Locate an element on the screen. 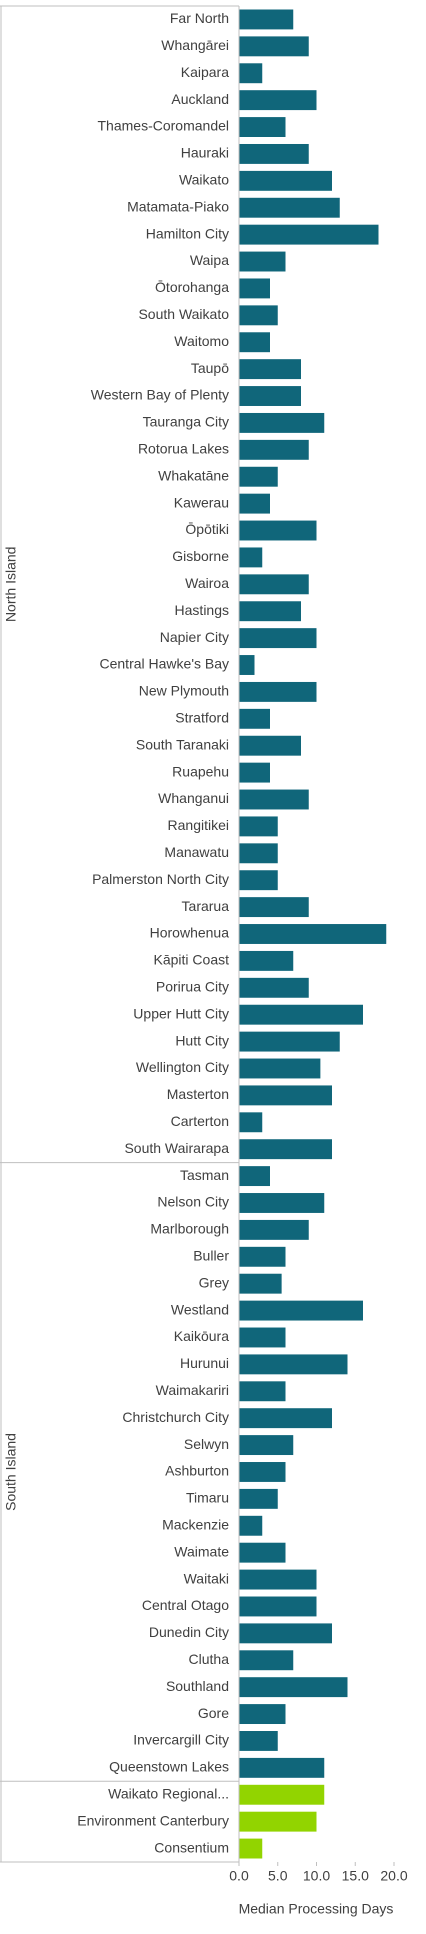 Image resolution: width=426 pixels, height=1934 pixels. y-tick-label: Western Bay of Plenty is located at coordinates (160, 395).